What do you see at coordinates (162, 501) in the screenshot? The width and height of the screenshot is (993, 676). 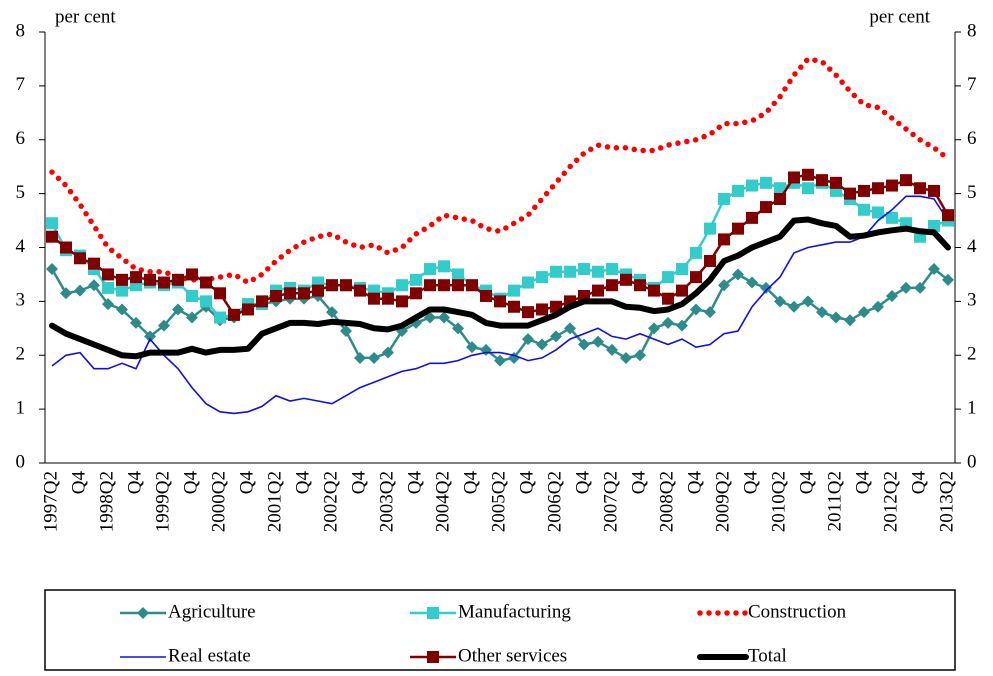 I see `x-tick-label: 1999Q2` at bounding box center [162, 501].